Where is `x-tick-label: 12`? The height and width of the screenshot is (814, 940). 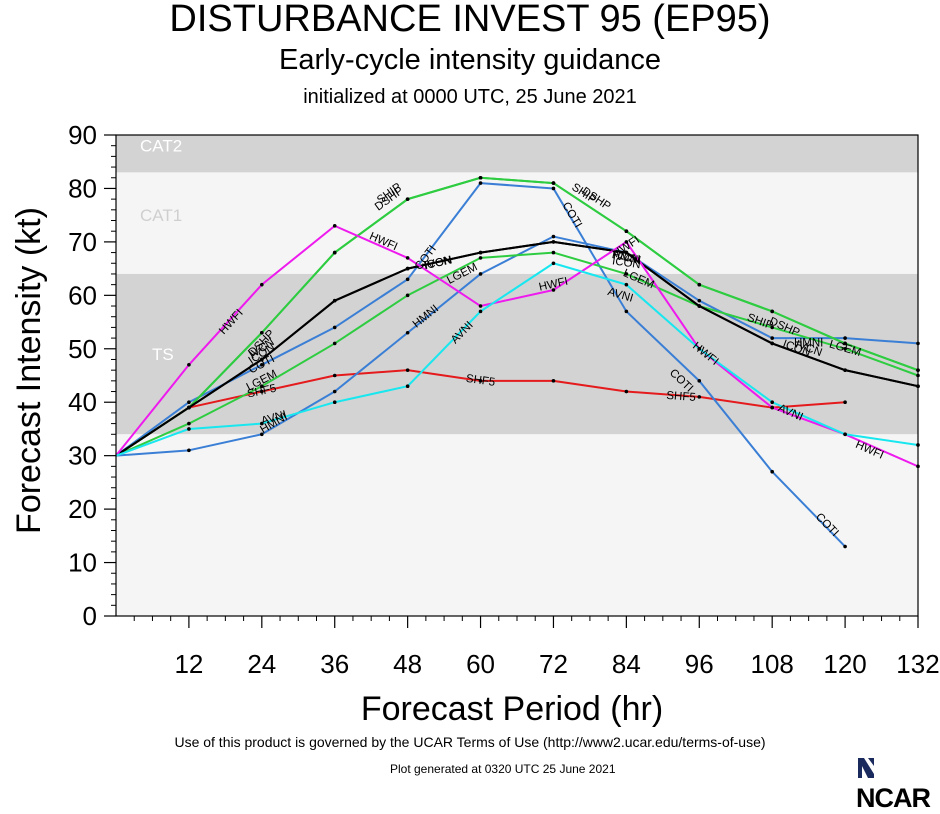 x-tick-label: 12 is located at coordinates (188, 664).